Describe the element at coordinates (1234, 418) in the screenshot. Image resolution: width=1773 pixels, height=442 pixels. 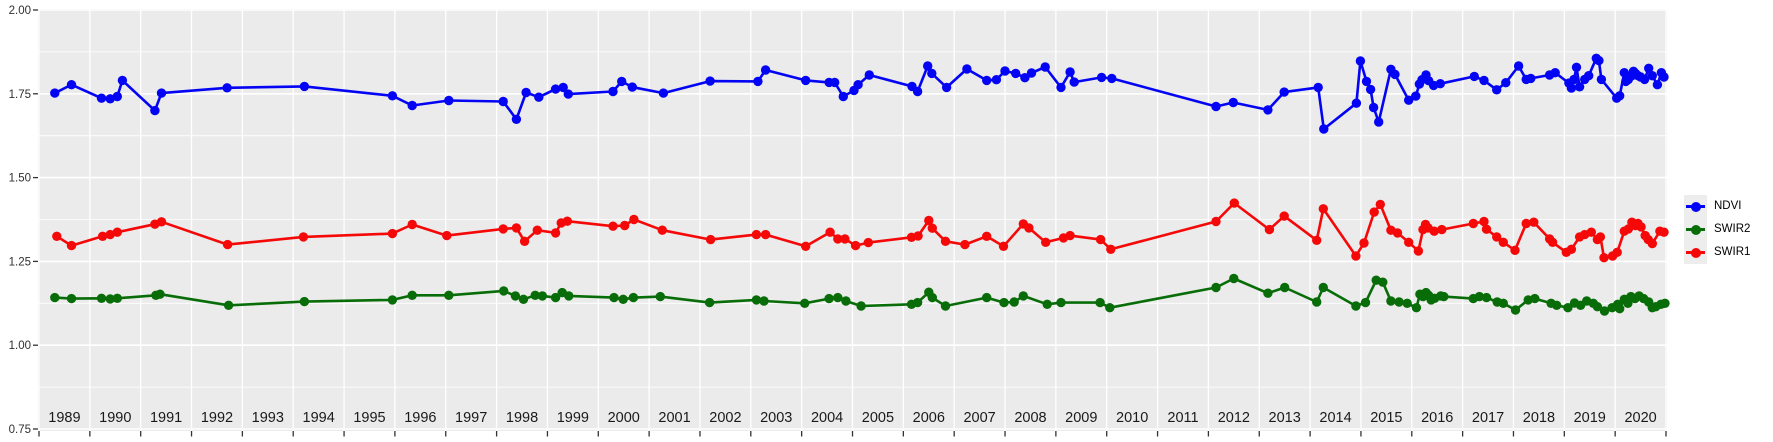
I see `x-tick-label: 2012` at that location.